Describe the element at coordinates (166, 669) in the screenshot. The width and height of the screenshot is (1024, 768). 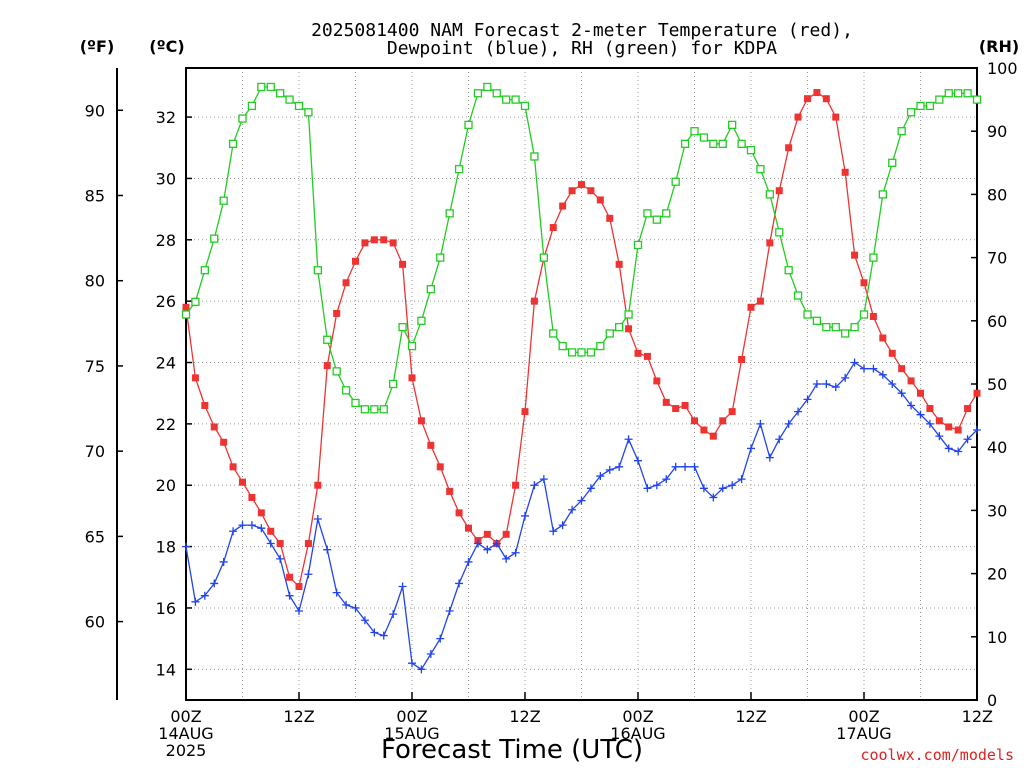
I see `celsius-tick-label: 14` at that location.